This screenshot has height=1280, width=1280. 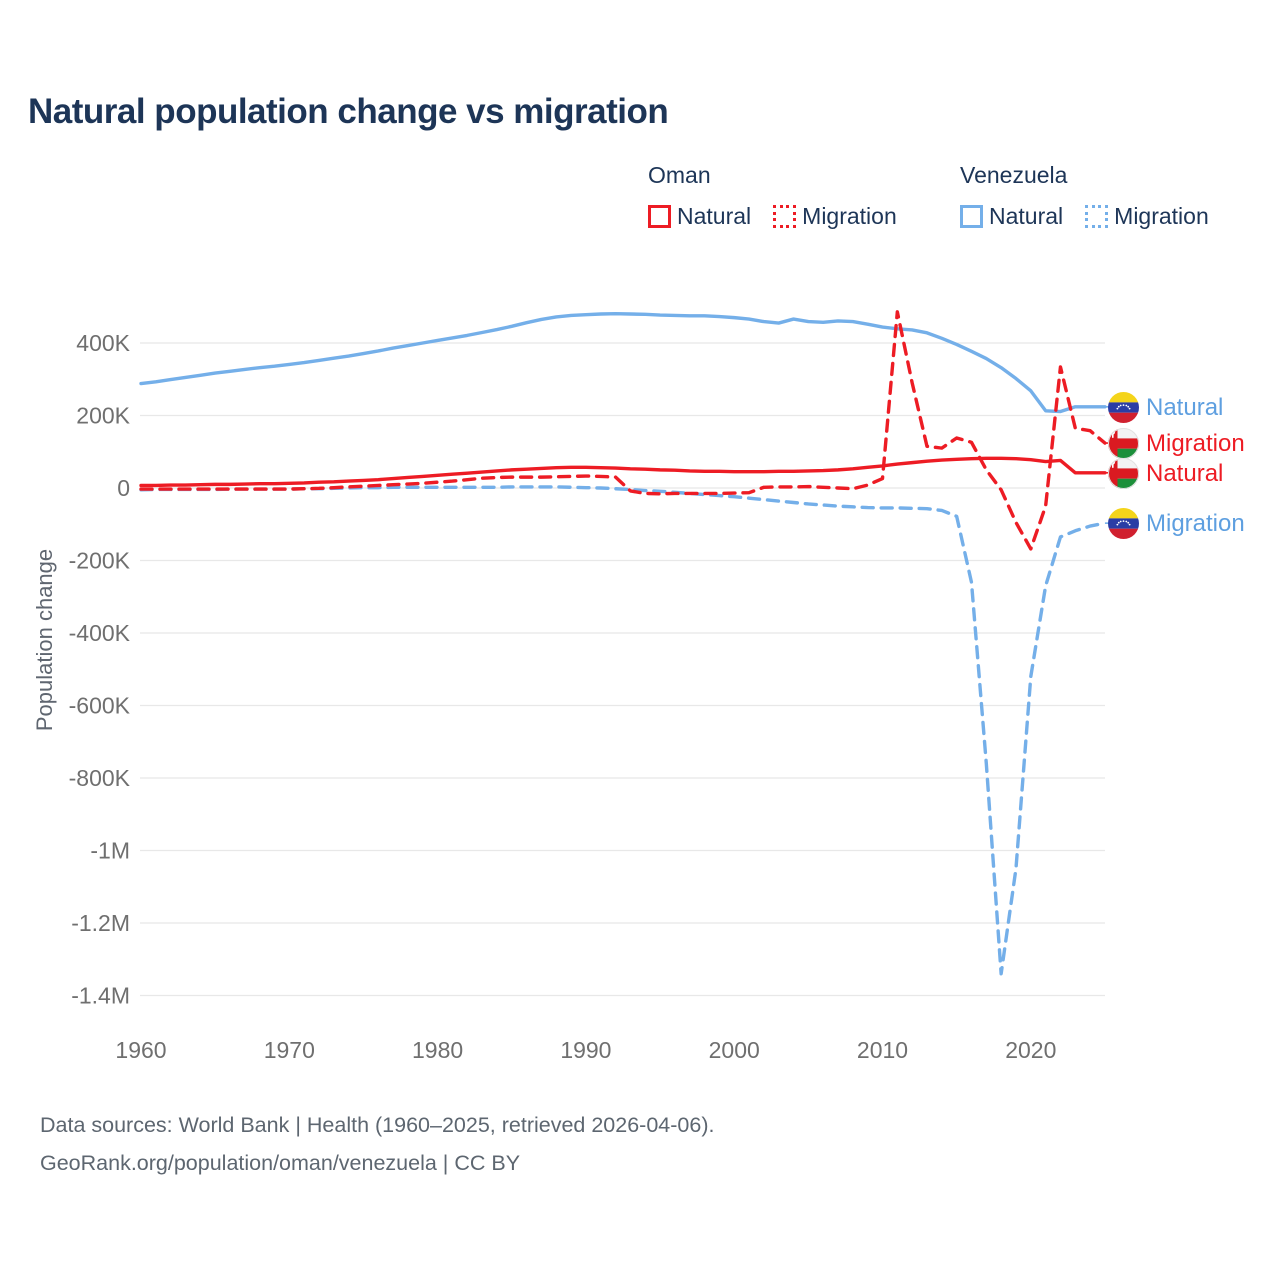 What do you see at coordinates (103, 343) in the screenshot?
I see `y-tick-label: 400K` at bounding box center [103, 343].